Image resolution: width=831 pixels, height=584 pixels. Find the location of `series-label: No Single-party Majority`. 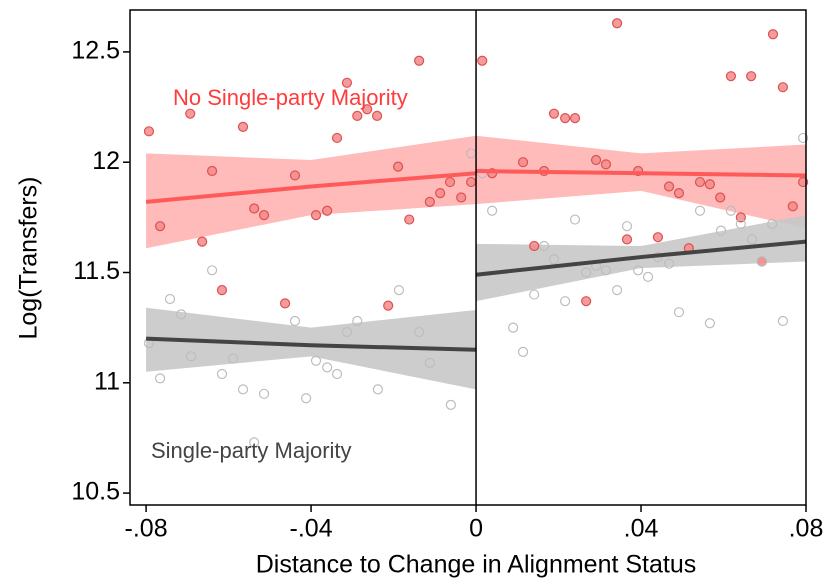

series-label: No Single-party Majority is located at coordinates (290, 97).